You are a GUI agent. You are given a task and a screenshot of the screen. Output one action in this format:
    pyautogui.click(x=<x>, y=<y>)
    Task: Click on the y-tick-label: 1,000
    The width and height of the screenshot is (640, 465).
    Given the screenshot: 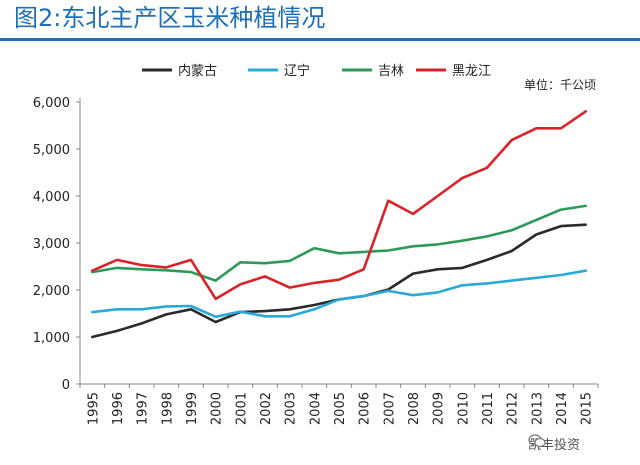 What is the action you would take?
    pyautogui.click(x=51, y=338)
    